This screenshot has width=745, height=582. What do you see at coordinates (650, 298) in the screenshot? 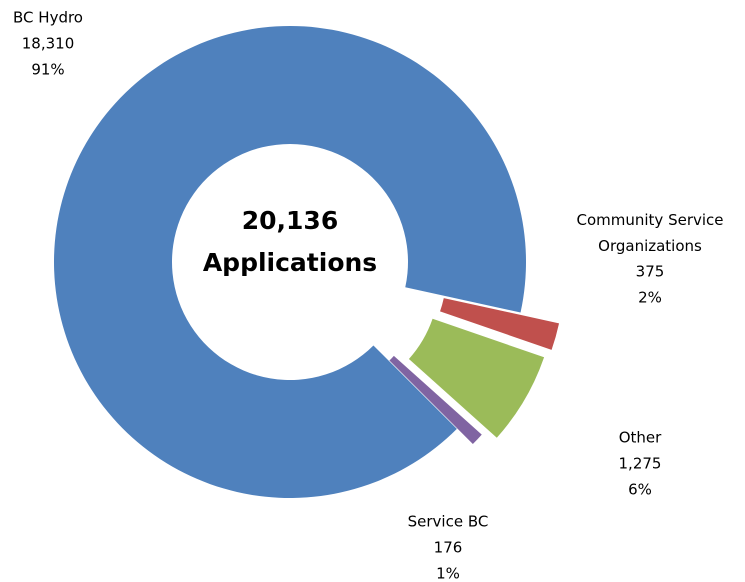
I see `slice-percent: 2%` at bounding box center [650, 298].